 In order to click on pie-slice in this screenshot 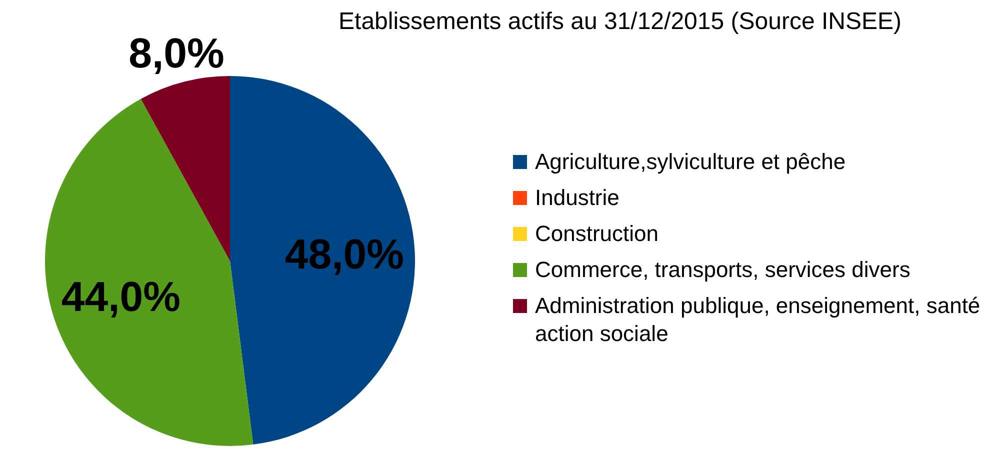, I will do `click(185, 168)`.